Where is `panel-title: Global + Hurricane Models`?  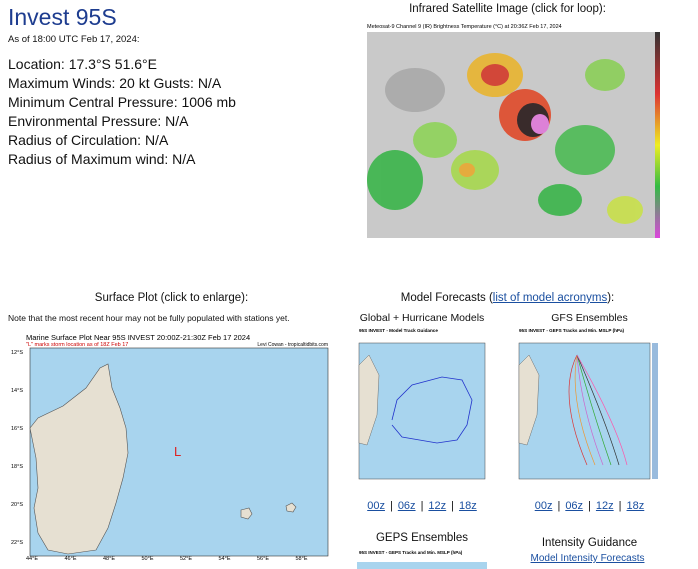
panel-title: Global + Hurricane Models is located at coordinates (422, 318).